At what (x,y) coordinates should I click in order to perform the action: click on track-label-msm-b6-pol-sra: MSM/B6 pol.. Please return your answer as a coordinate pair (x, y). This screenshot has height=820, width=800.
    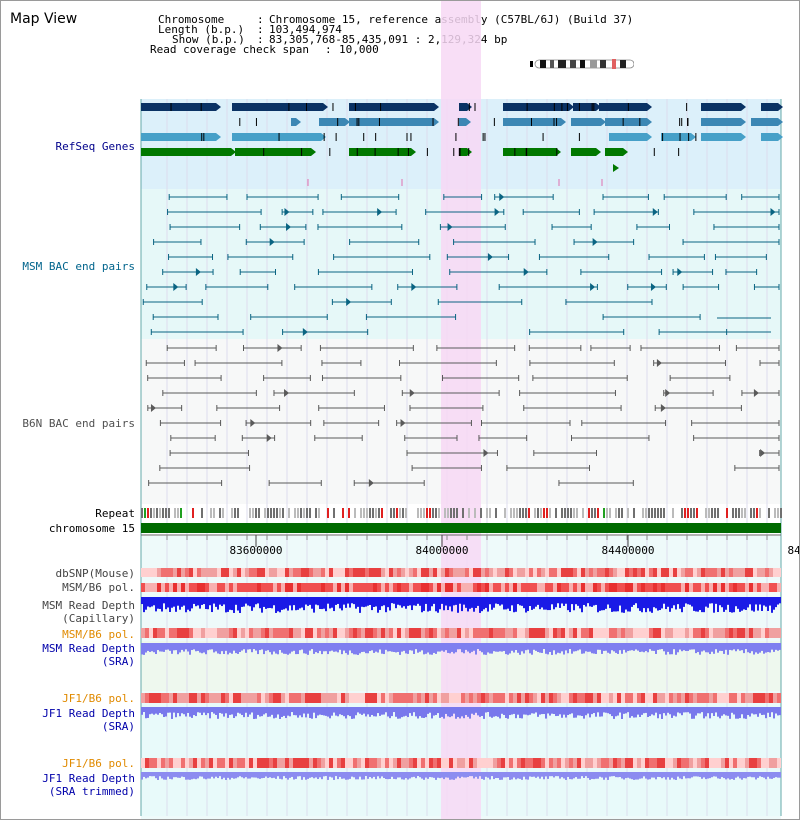
    Looking at the image, I should click on (98, 634).